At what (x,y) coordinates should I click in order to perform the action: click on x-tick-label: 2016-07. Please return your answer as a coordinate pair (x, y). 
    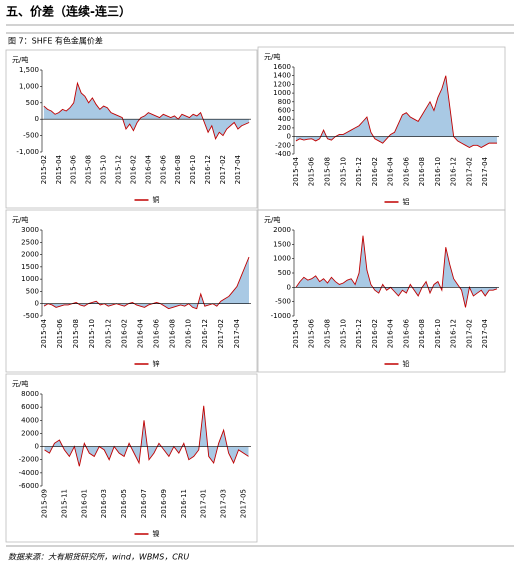
    Looking at the image, I should click on (144, 503).